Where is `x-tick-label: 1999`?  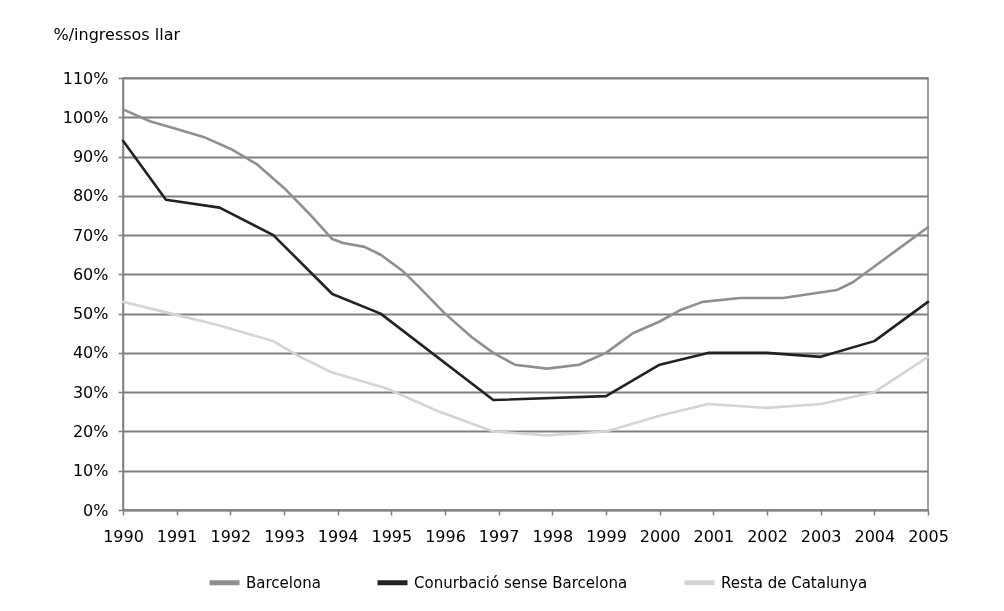 x-tick-label: 1999 is located at coordinates (606, 536).